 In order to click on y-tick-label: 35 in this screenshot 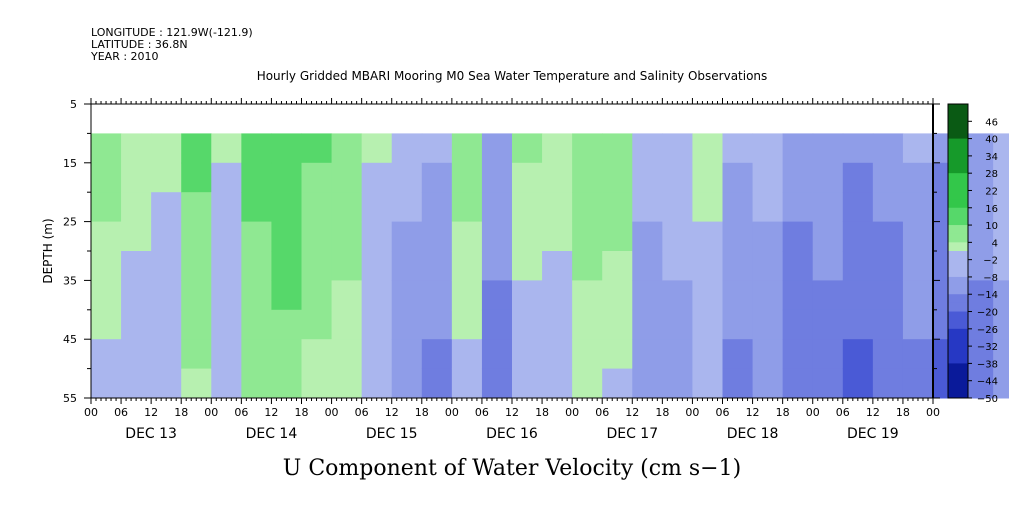, I will do `click(70, 280)`.